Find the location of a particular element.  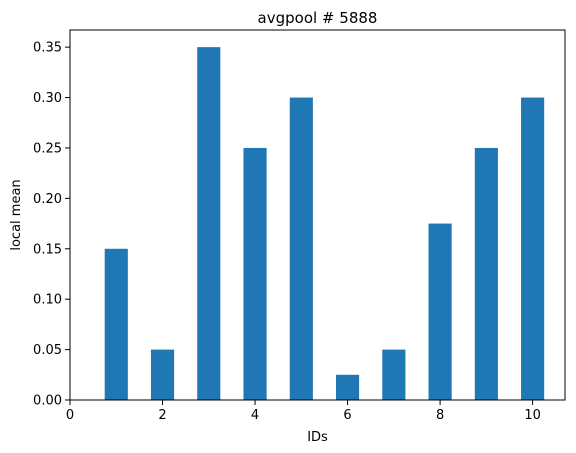

y-tick-label: 0.00 is located at coordinates (47, 401).